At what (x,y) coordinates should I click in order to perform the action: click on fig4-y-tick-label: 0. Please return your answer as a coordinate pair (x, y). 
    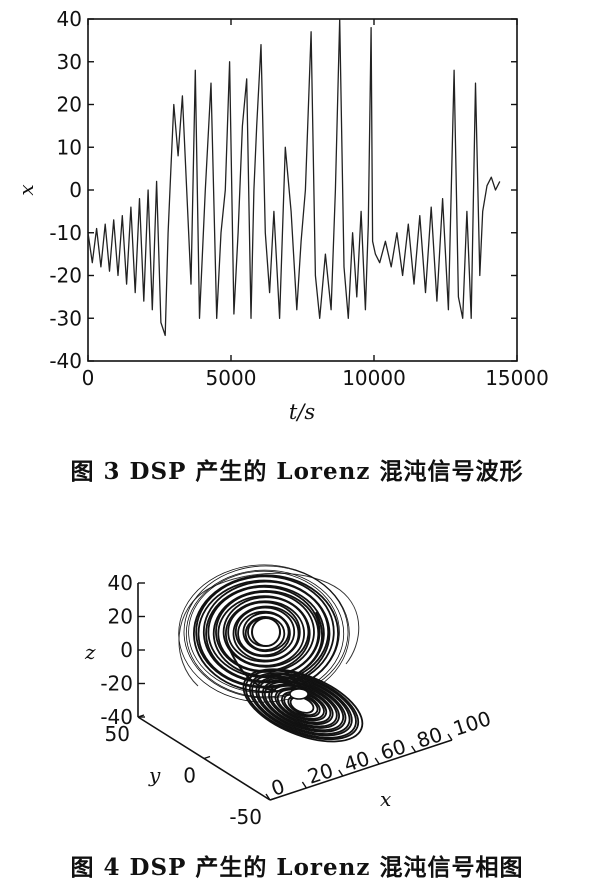
    Looking at the image, I should click on (189, 776).